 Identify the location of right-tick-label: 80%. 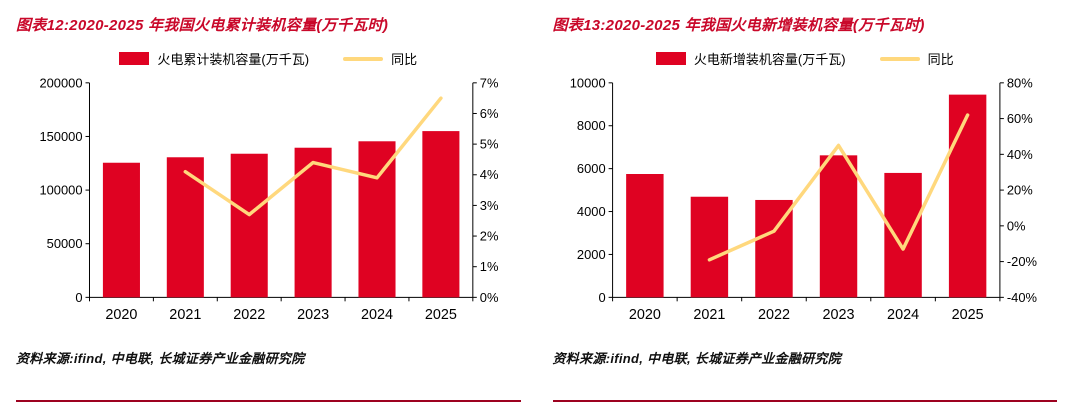
(1019, 82).